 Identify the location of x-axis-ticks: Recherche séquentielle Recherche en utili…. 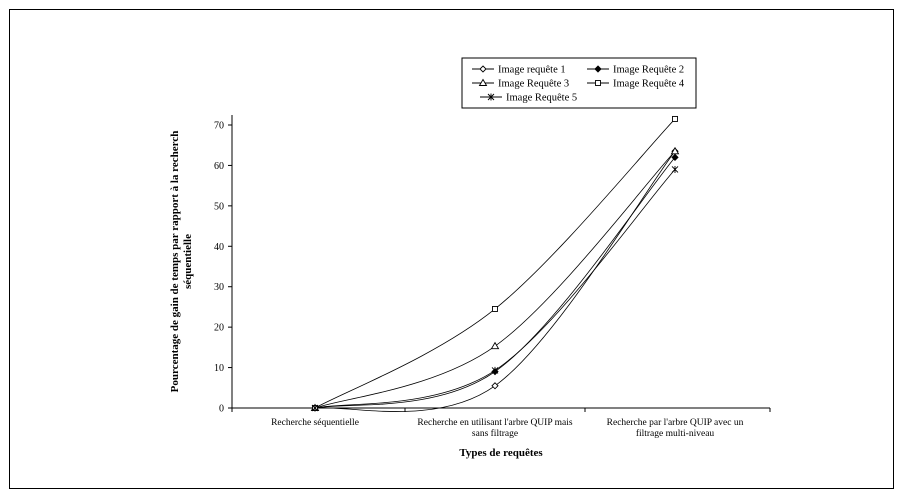
(501, 423).